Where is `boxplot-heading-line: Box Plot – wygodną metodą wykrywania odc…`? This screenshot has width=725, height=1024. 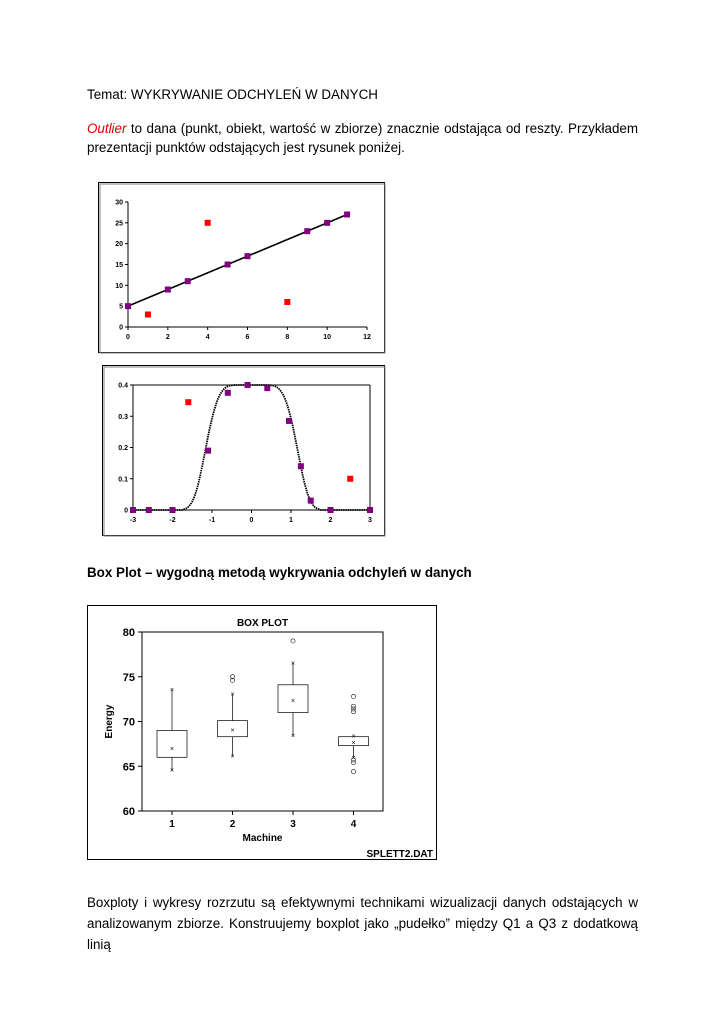
boxplot-heading-line: Box Plot – wygodną metodą wykrywania odc… is located at coordinates (362, 572).